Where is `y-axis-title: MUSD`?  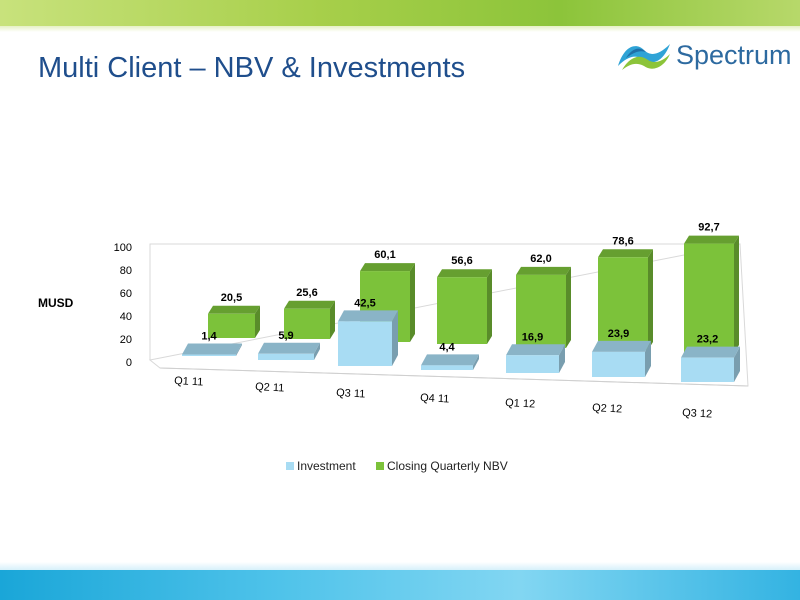 y-axis-title: MUSD is located at coordinates (56, 303).